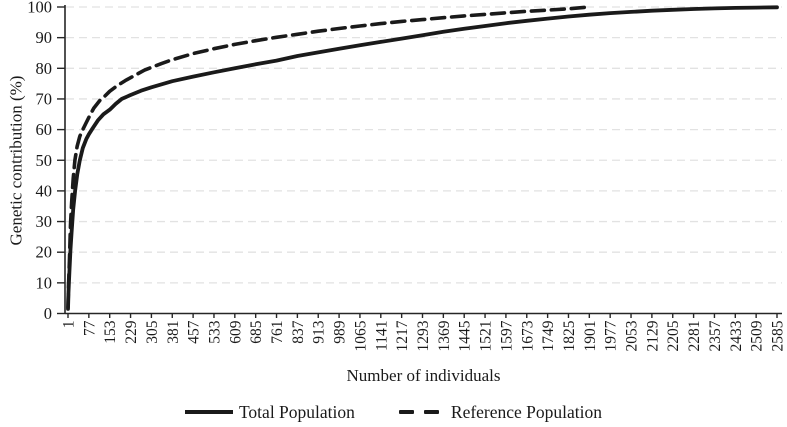 This screenshot has height=427, width=787. What do you see at coordinates (569, 335) in the screenshot?
I see `x-tick-label-1825: 1825` at bounding box center [569, 335].